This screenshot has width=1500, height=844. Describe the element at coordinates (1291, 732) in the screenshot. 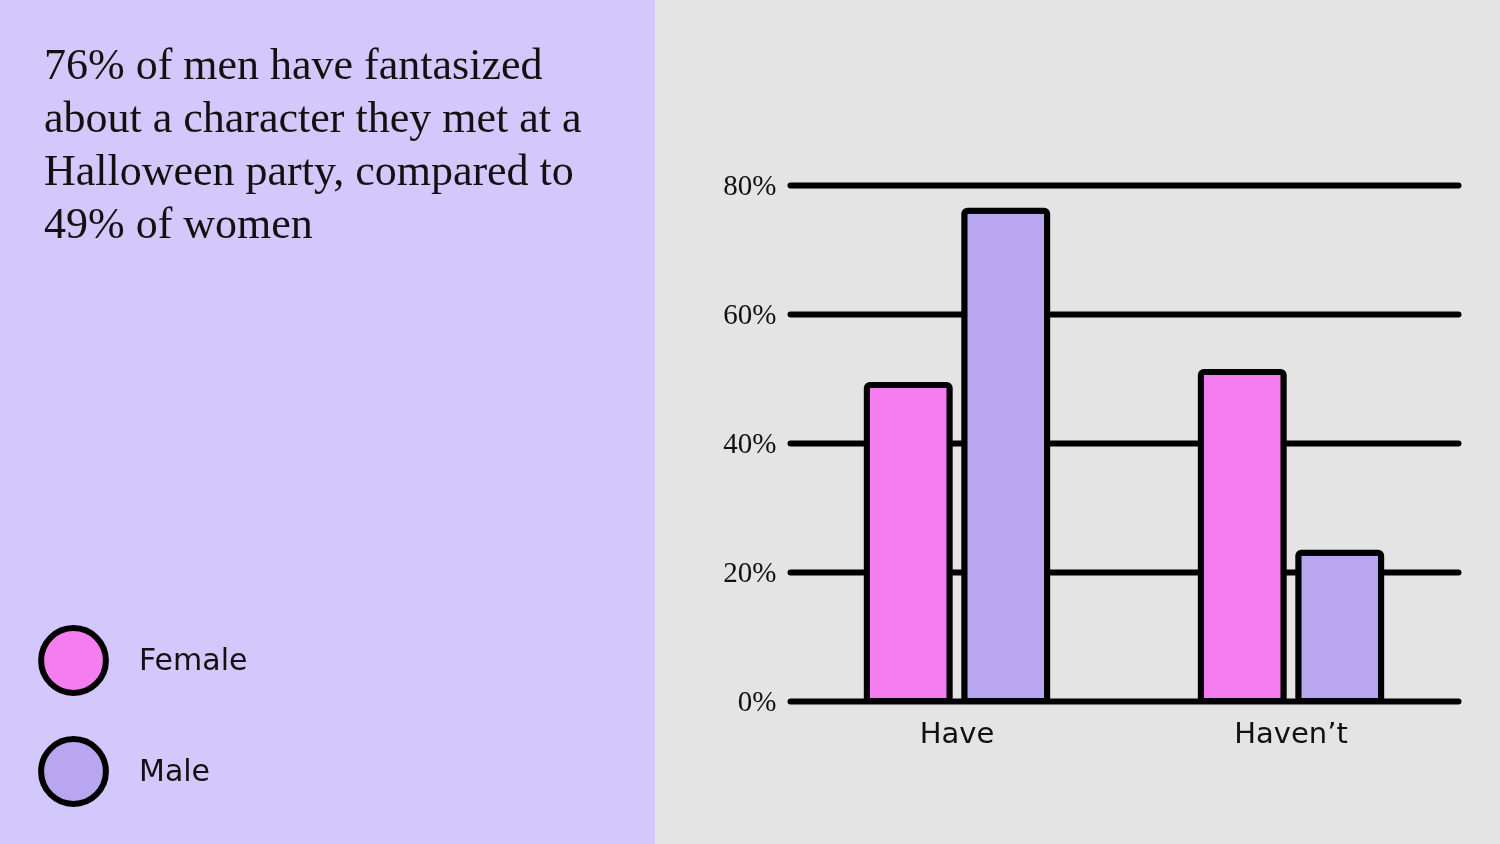

I see `x-tick-label: Haven’t` at that location.